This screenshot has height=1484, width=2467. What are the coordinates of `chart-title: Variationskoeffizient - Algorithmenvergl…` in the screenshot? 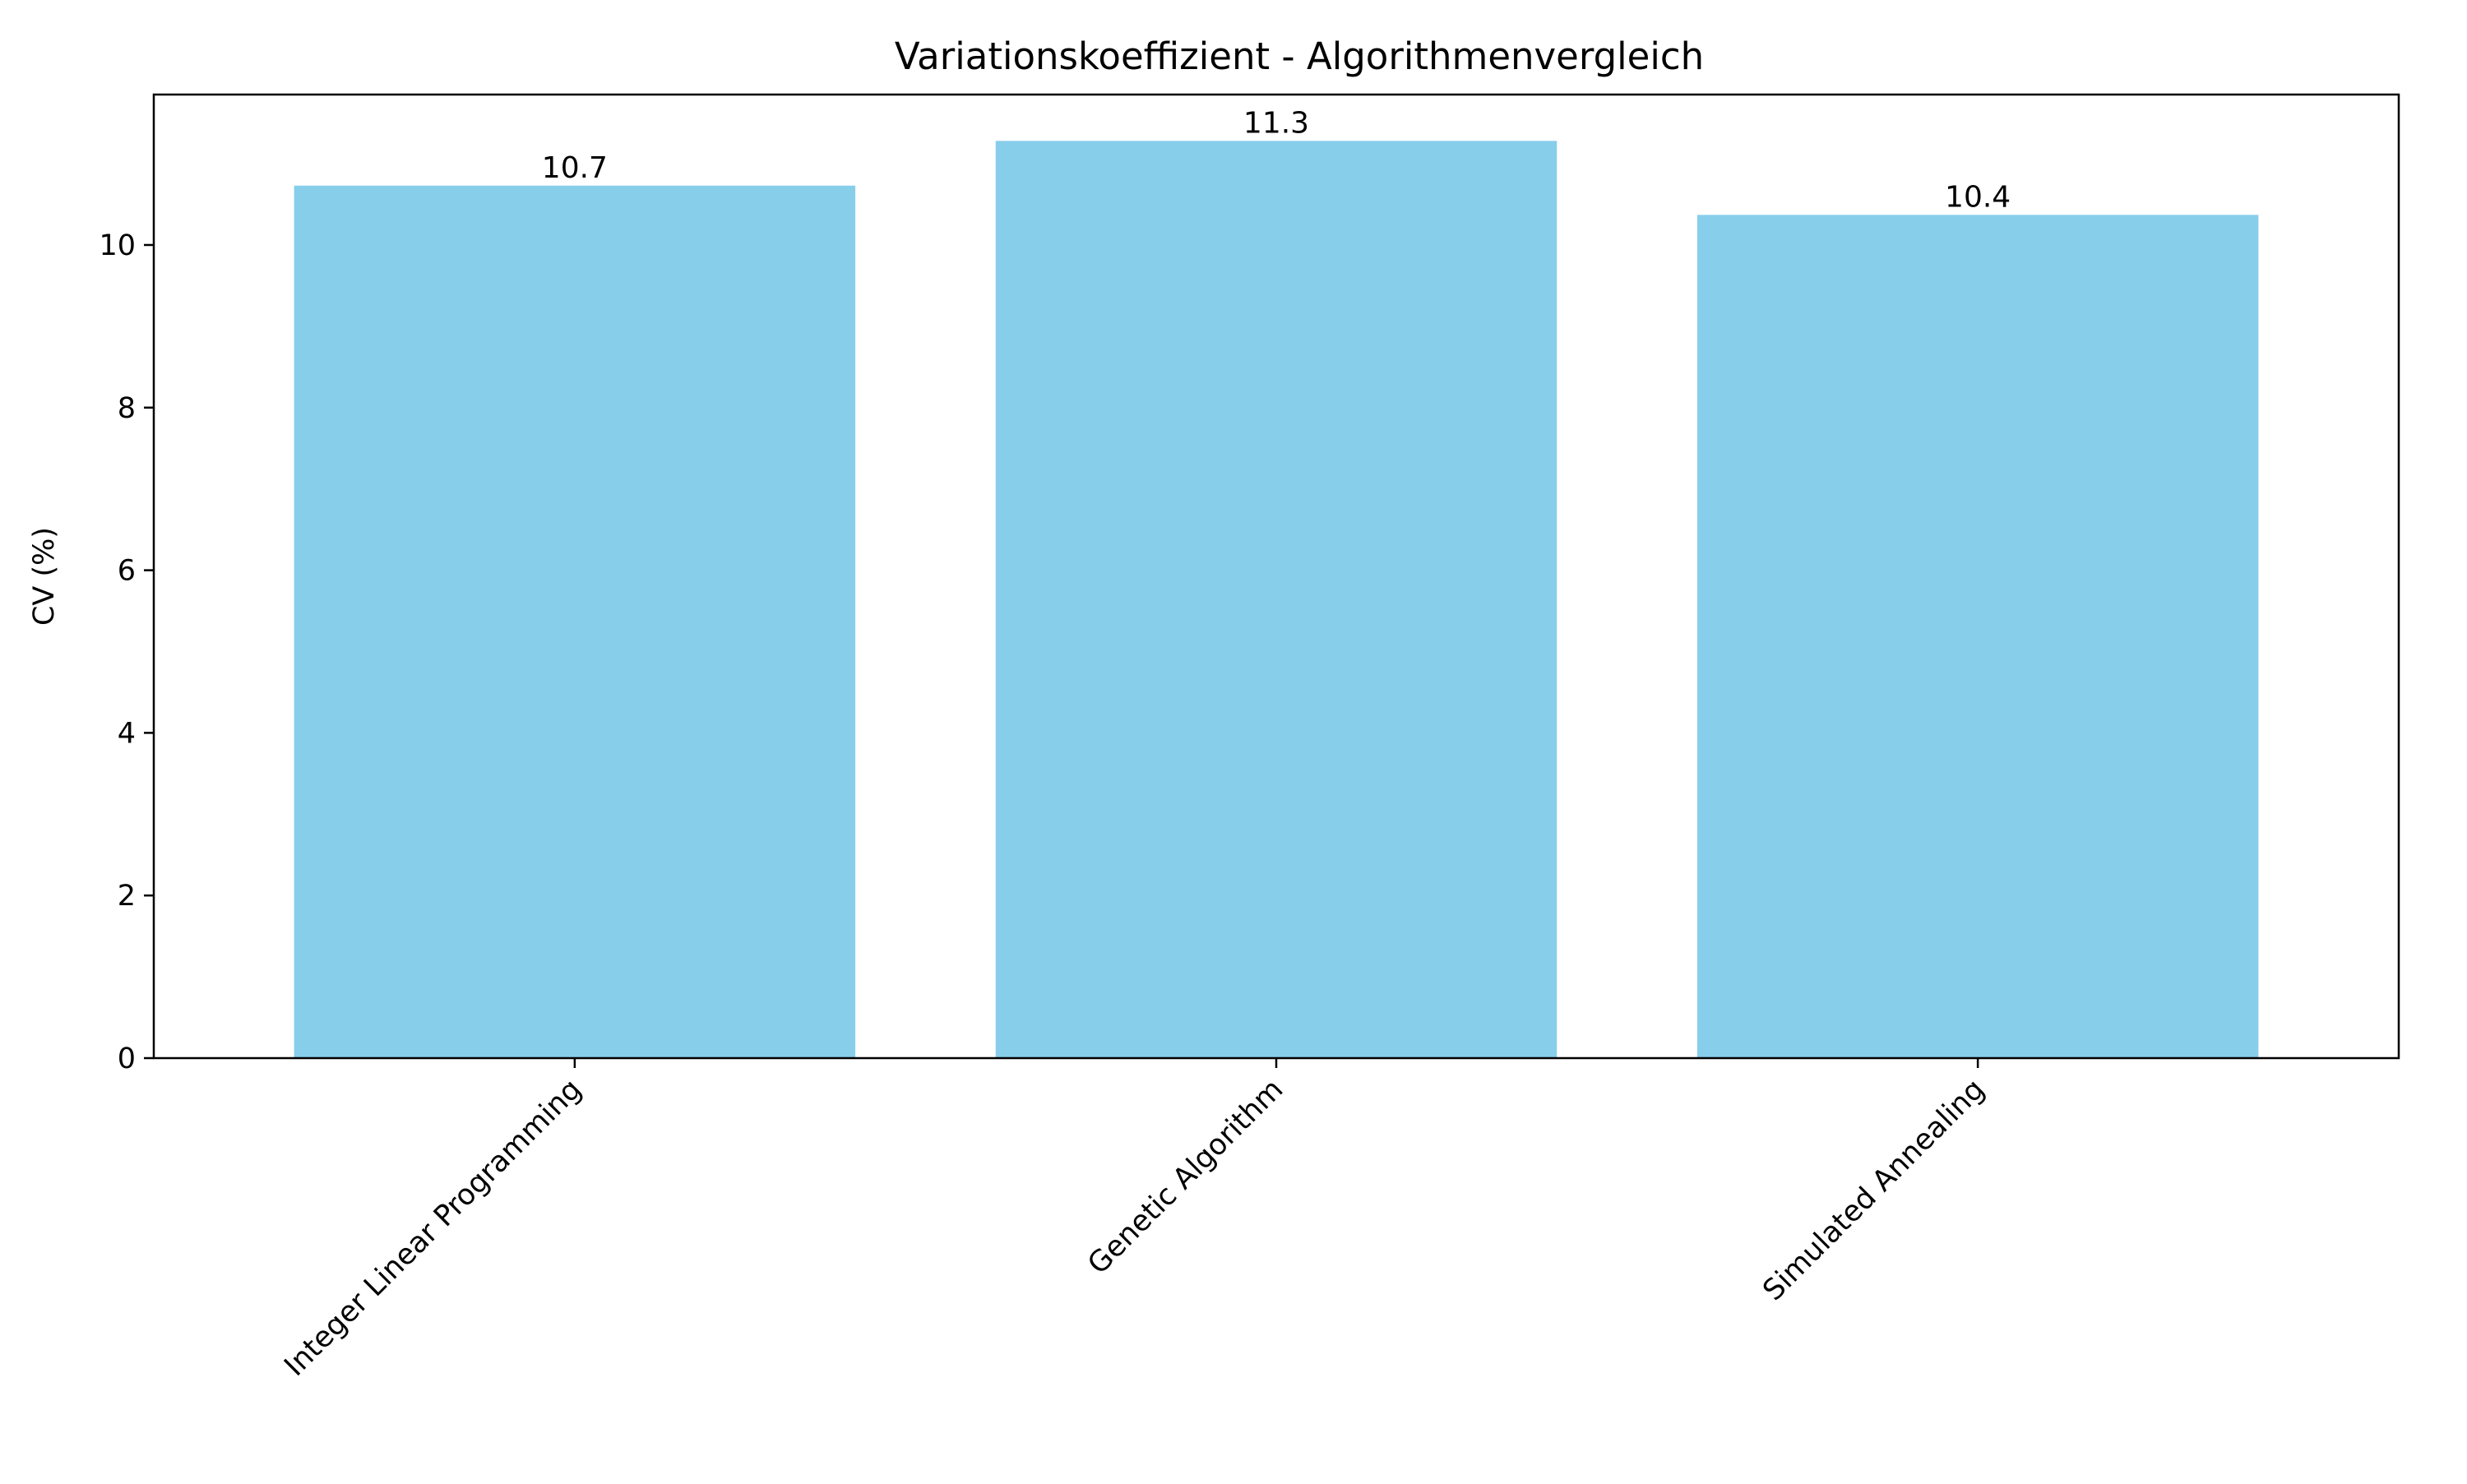 It's located at (1300, 56).